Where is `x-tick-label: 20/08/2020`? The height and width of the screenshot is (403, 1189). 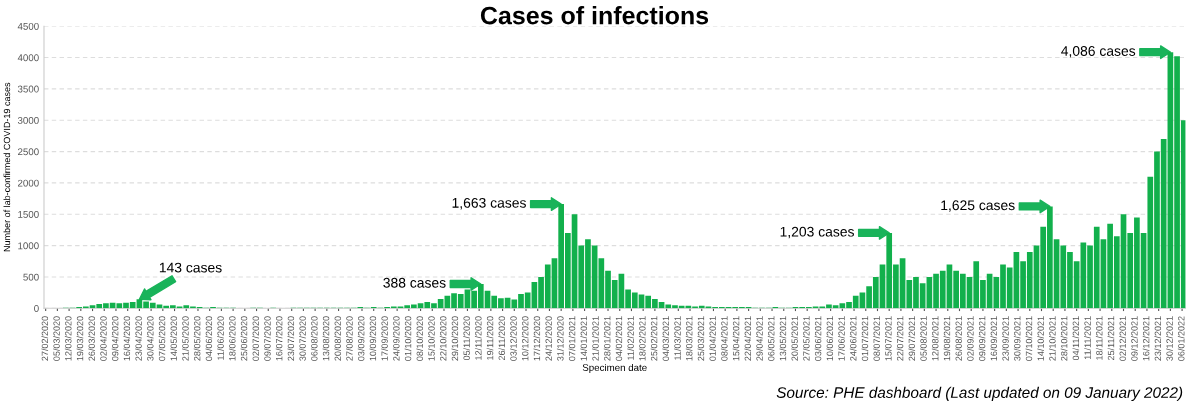 x-tick-label: 20/08/2020 is located at coordinates (337, 338).